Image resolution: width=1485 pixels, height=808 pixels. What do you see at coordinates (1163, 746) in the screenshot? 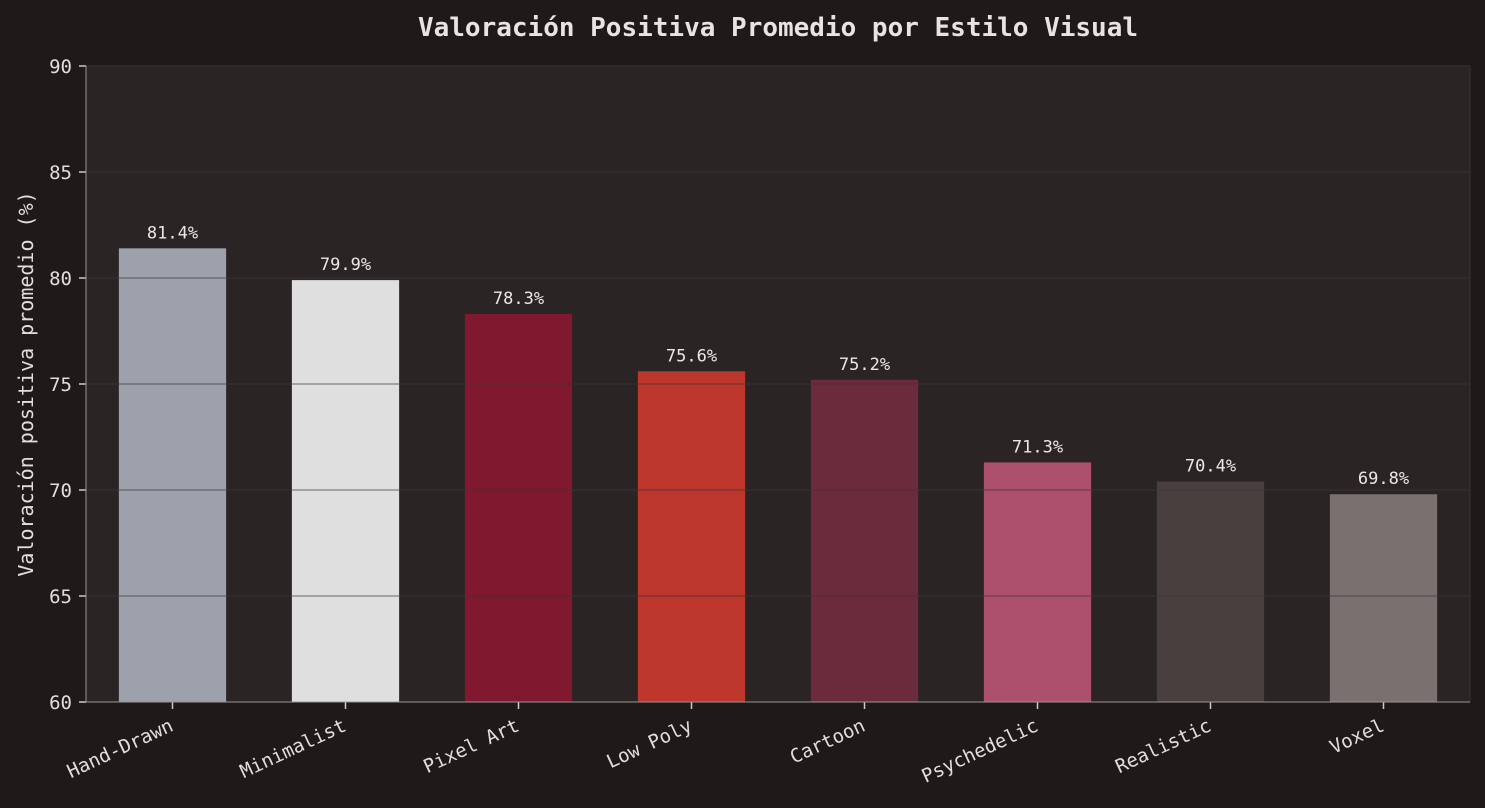
I see `x-tick-label: Realistic` at bounding box center [1163, 746].